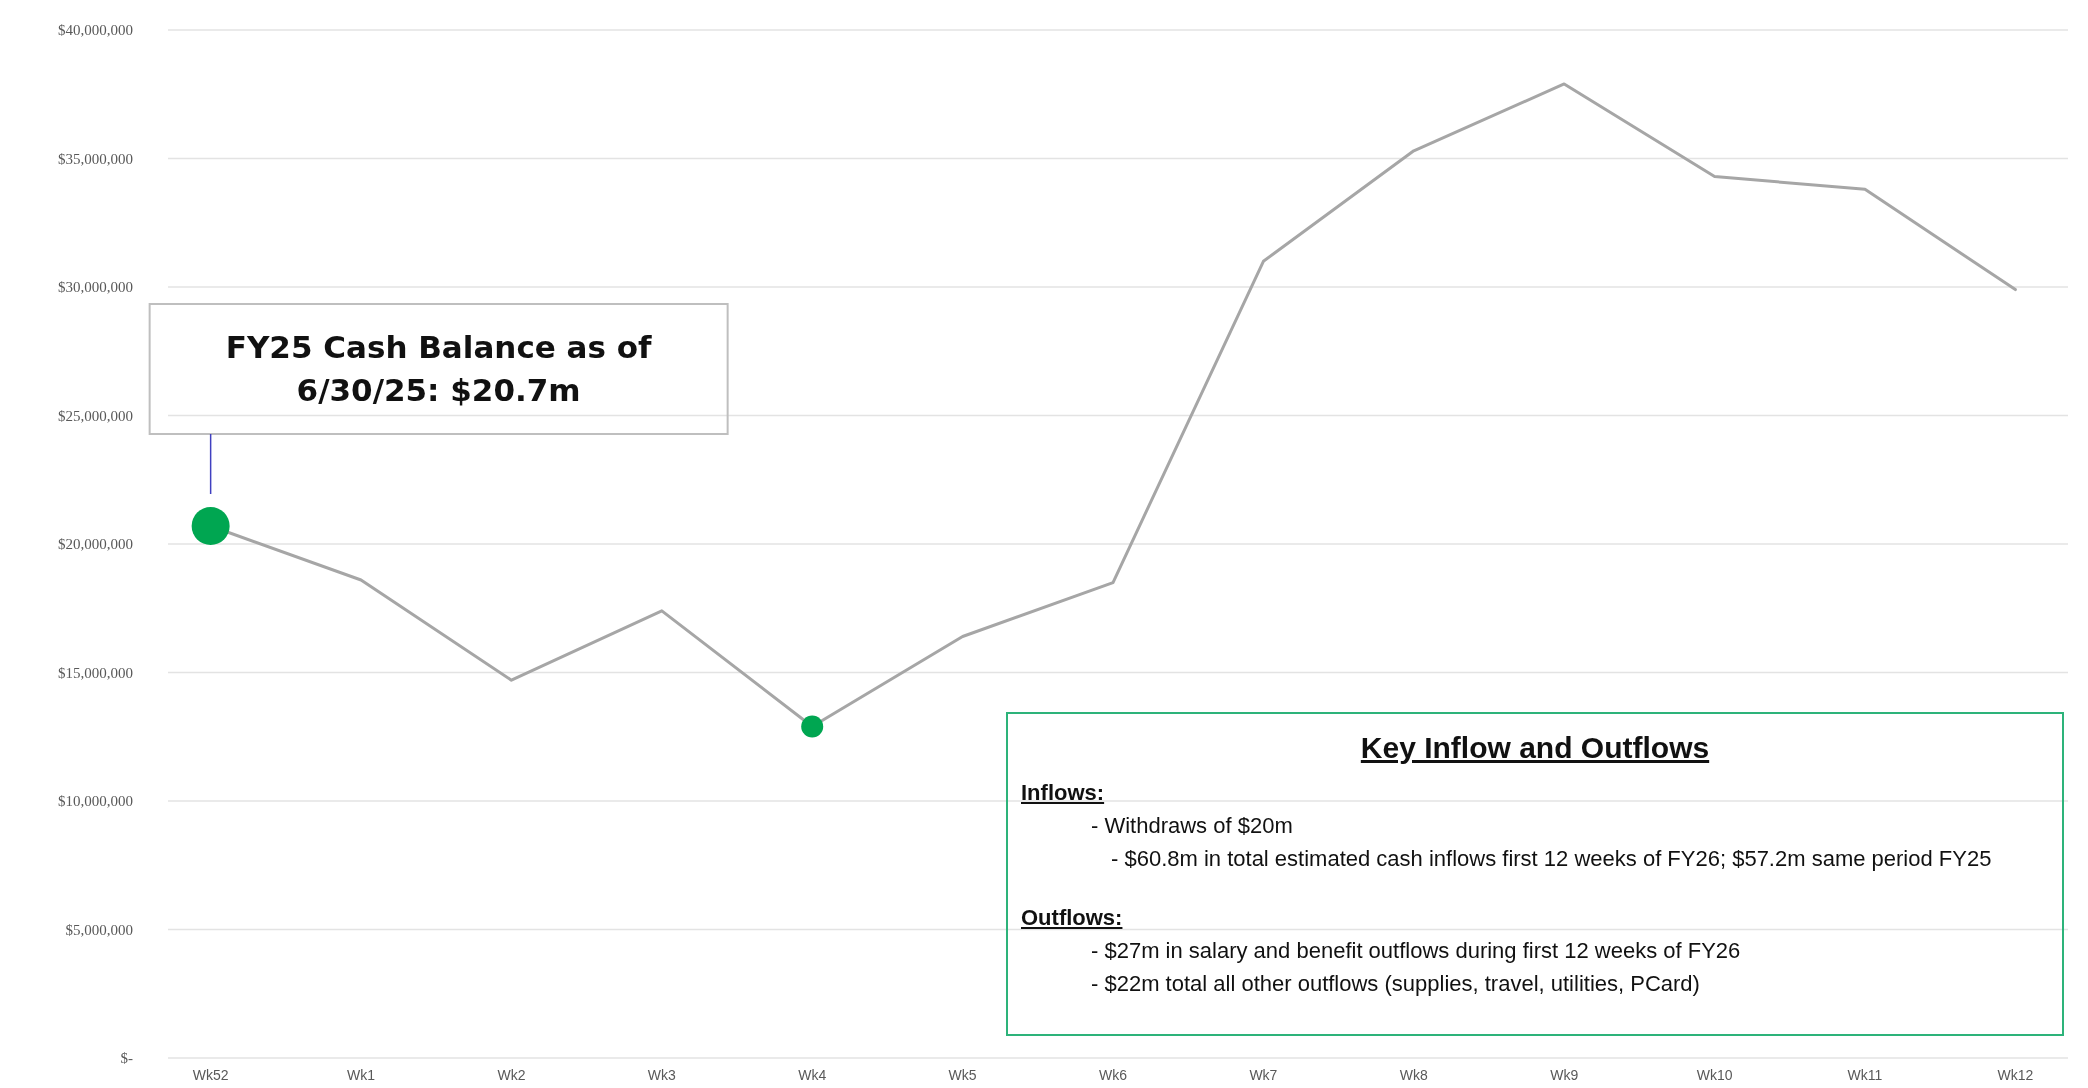 The image size is (2088, 1088). I want to click on annotation: Inflows:, so click(1063, 793).